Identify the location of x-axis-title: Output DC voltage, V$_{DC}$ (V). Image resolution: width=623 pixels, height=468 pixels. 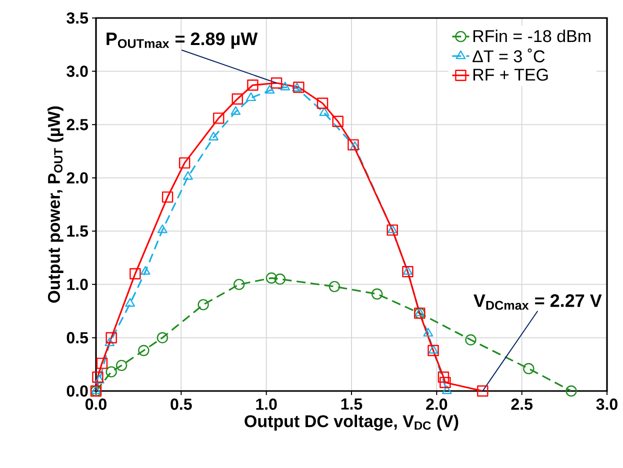
(351, 422).